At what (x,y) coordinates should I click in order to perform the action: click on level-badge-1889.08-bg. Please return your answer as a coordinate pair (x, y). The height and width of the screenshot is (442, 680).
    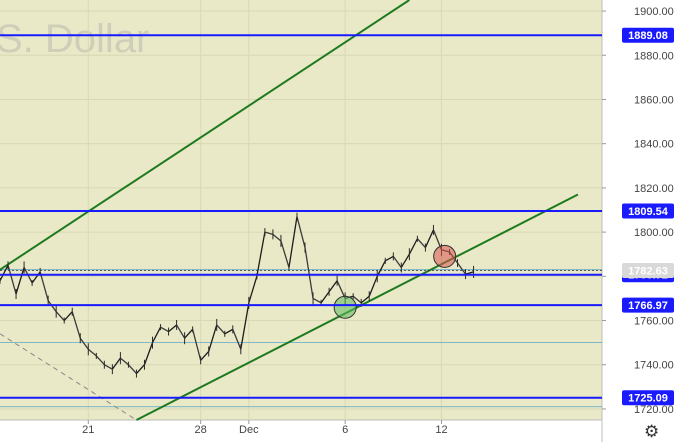
    Looking at the image, I should click on (648, 35).